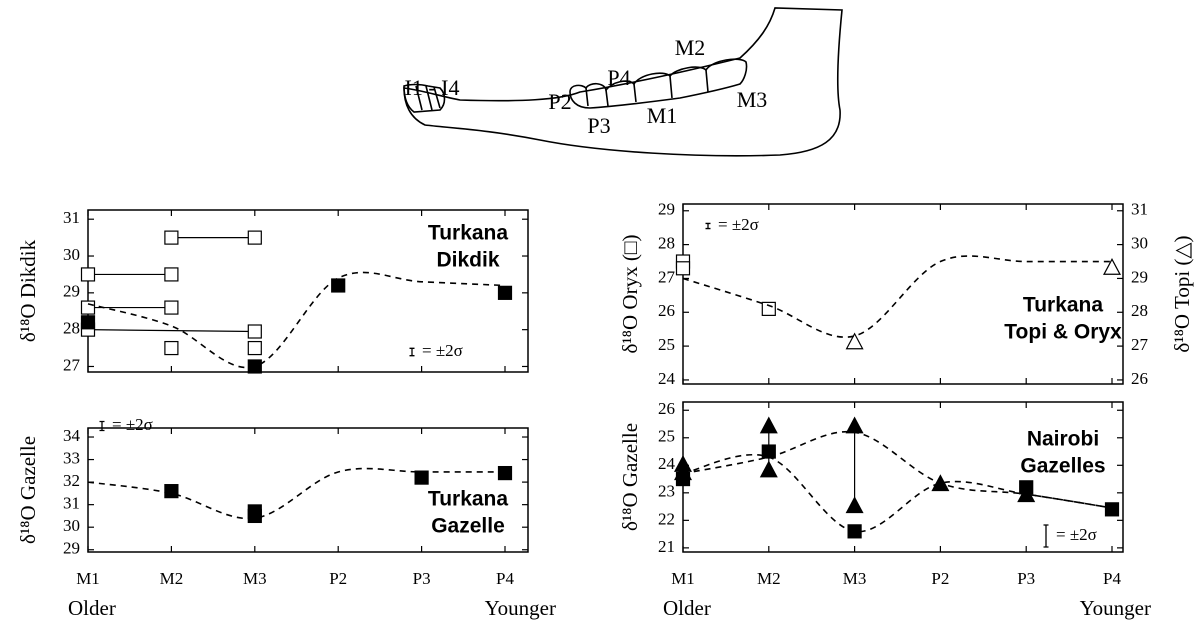 The image size is (1202, 626). Describe the element at coordinates (255, 578) in the screenshot. I see `x-tick-label: M3` at that location.